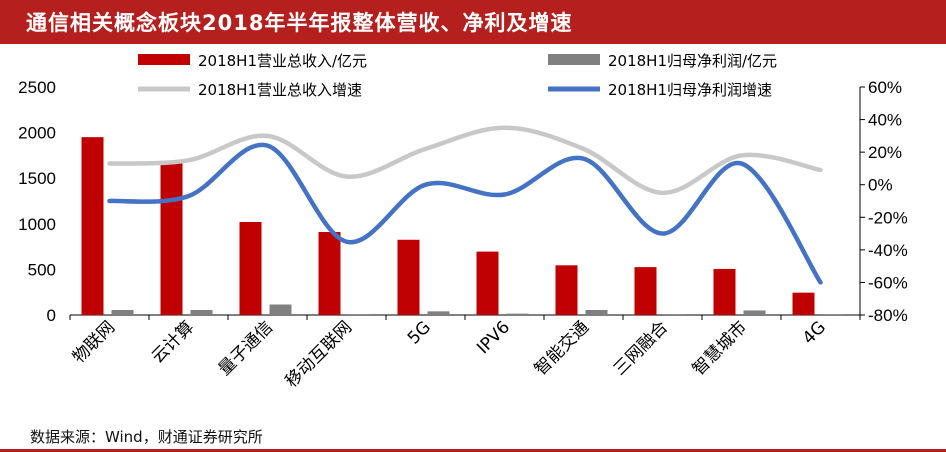 The height and width of the screenshot is (452, 946). Describe the element at coordinates (493, 337) in the screenshot. I see `category-label: IPV6` at that location.